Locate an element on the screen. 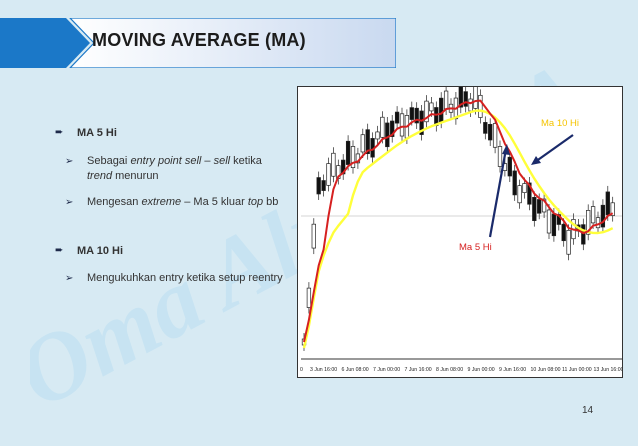 The image size is (638, 446). ma5-annotation: Ma 5 Hi is located at coordinates (475, 247).